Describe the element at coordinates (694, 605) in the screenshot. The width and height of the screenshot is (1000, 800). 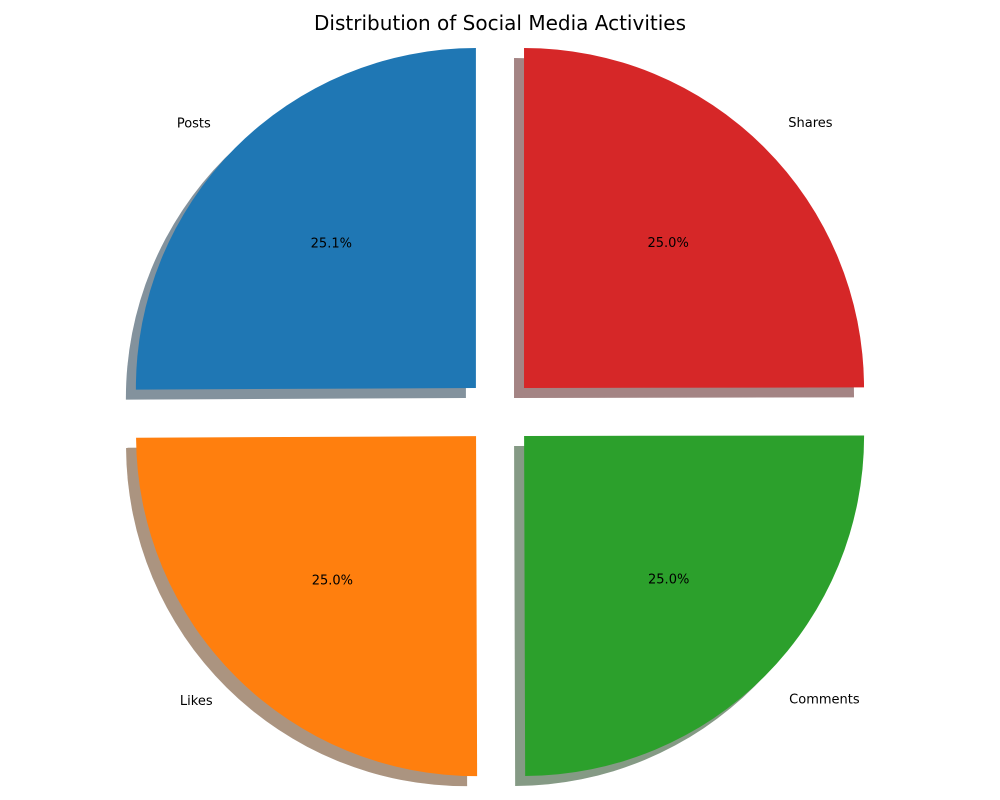
I see `slice-comments` at that location.